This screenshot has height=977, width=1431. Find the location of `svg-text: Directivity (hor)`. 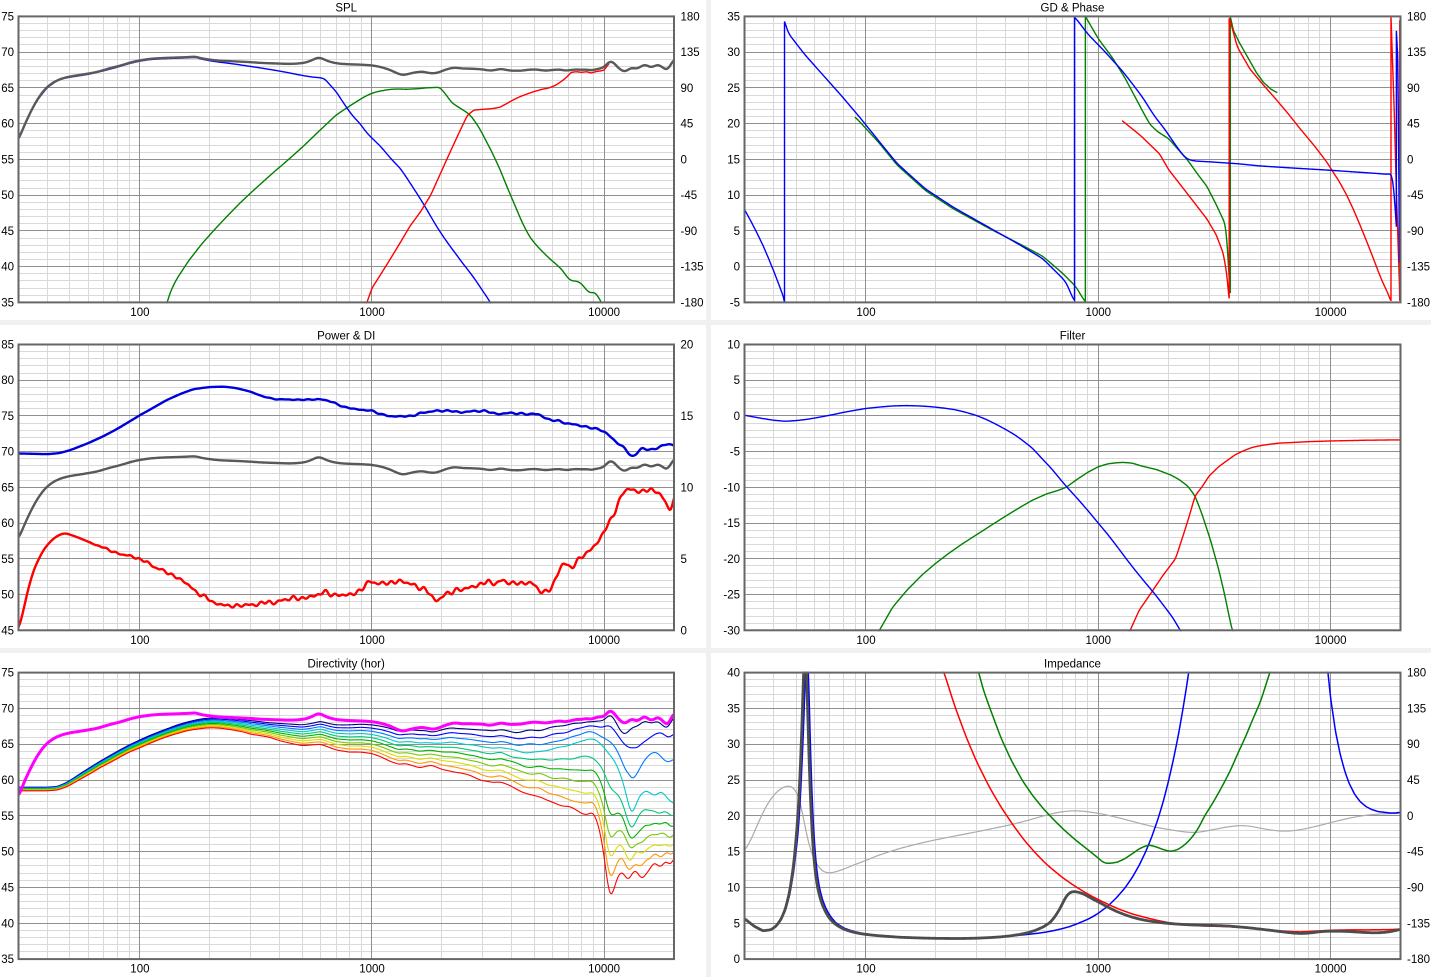

svg-text: Directivity (hor) is located at coordinates (346, 665).